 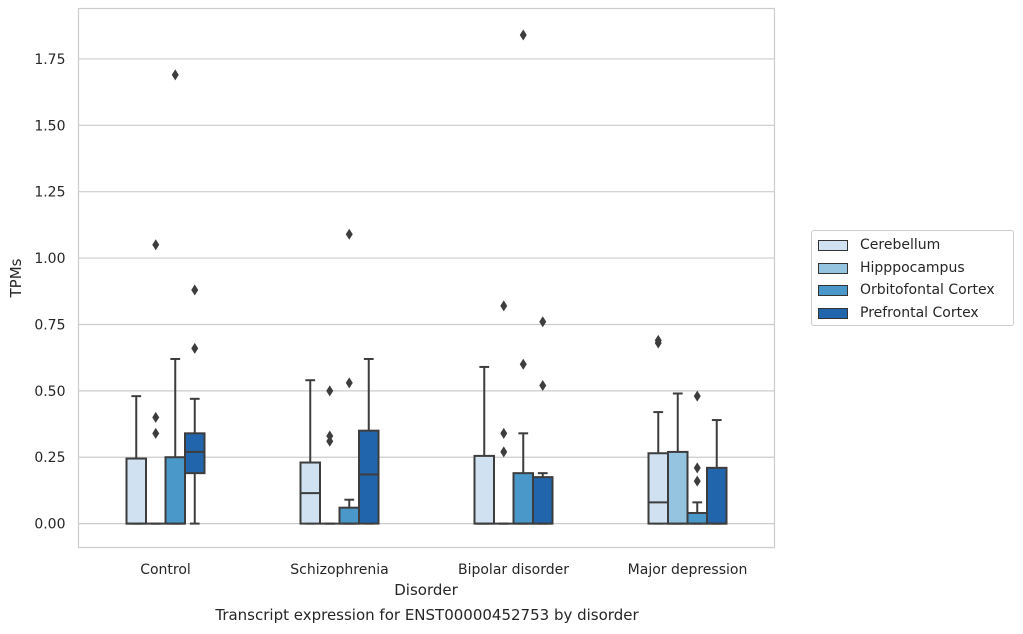 I want to click on legend-swatch-prefrontal-cortex, so click(x=833, y=313).